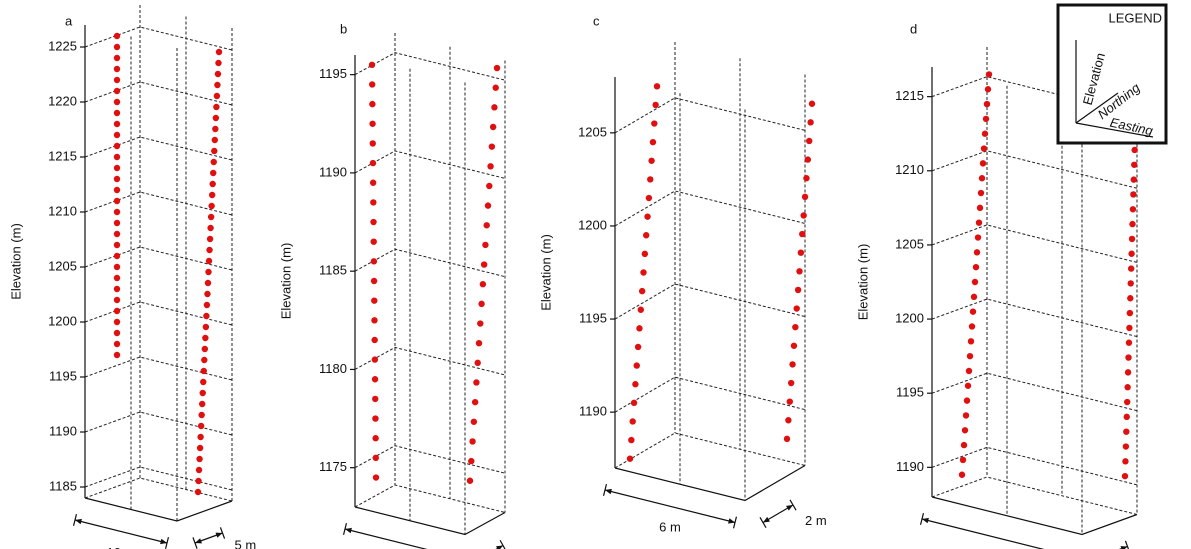  I want to click on panel-label: d, so click(913, 28).